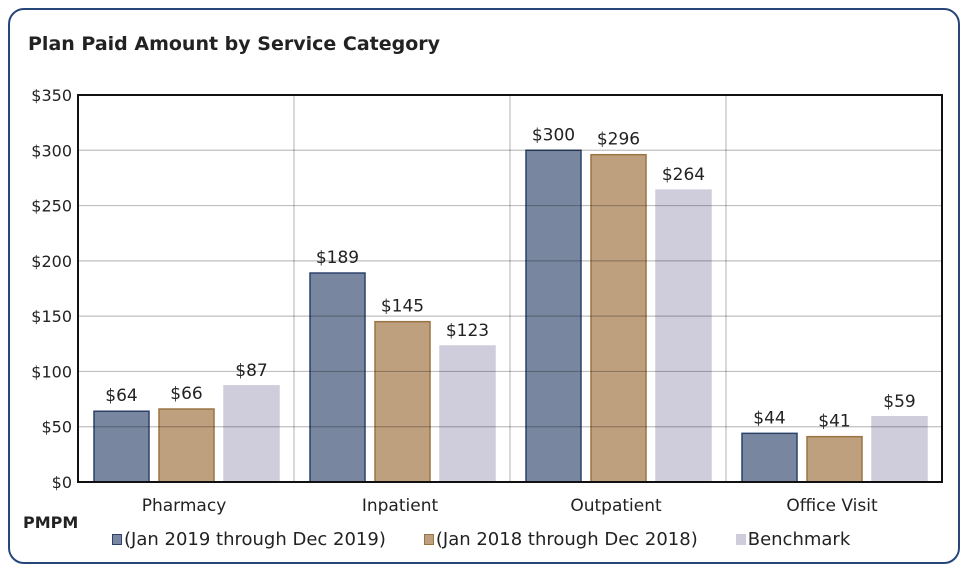 This screenshot has height=574, width=980. What do you see at coordinates (62, 482) in the screenshot?
I see `y-tick-label: $0` at bounding box center [62, 482].